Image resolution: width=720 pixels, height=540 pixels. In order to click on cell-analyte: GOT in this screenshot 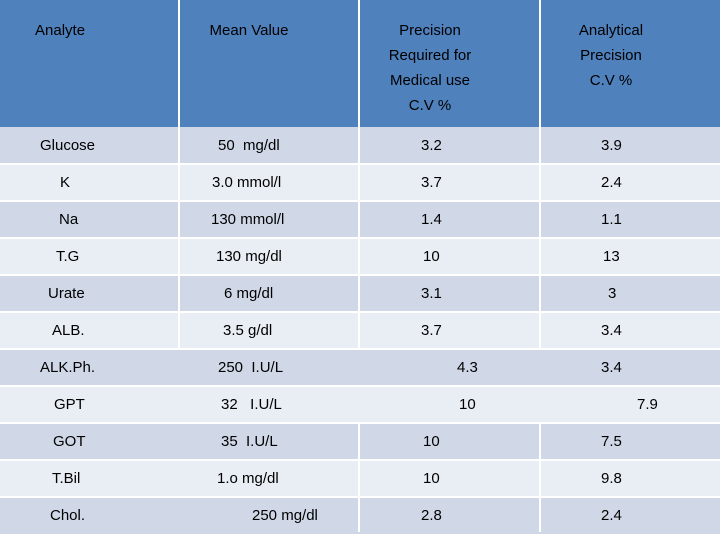, I will do `click(69, 441)`.